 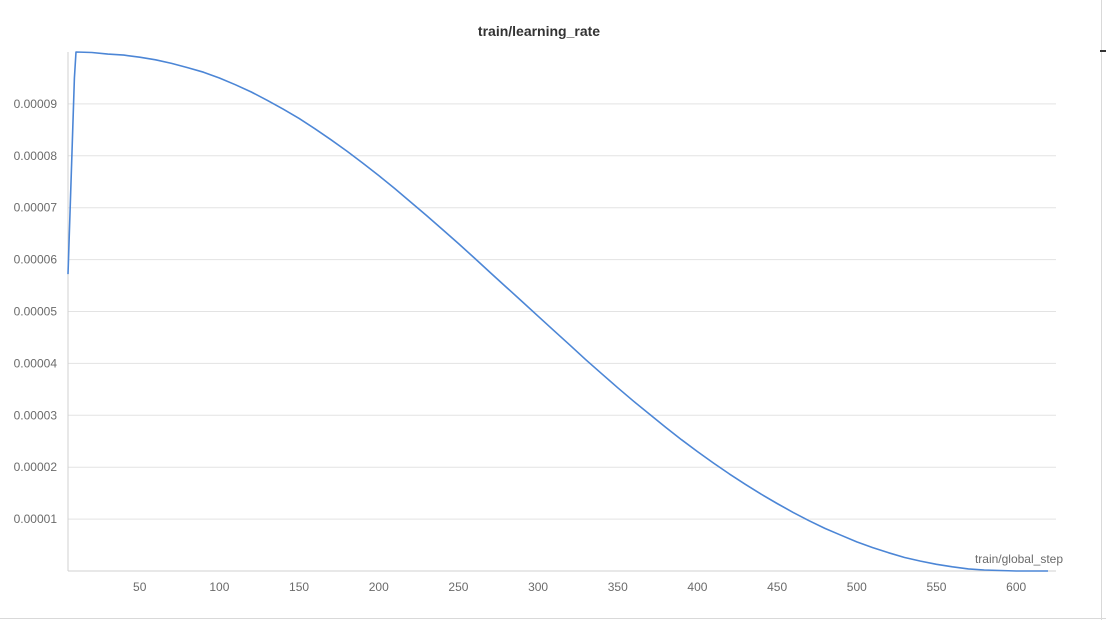 What do you see at coordinates (1101, 310) in the screenshot?
I see `panel-right-border` at bounding box center [1101, 310].